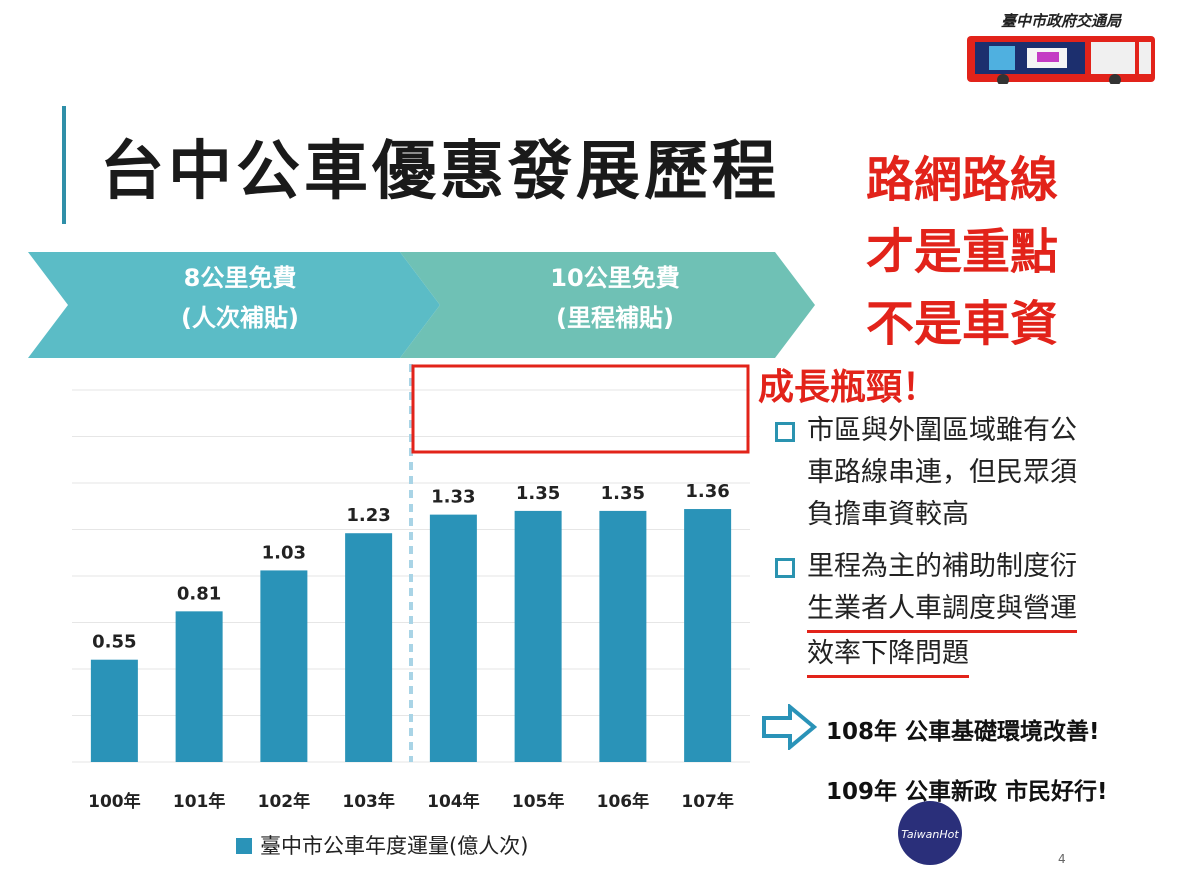  I want to click on org-logo: 臺中市政府交通局, so click(1061, 48).